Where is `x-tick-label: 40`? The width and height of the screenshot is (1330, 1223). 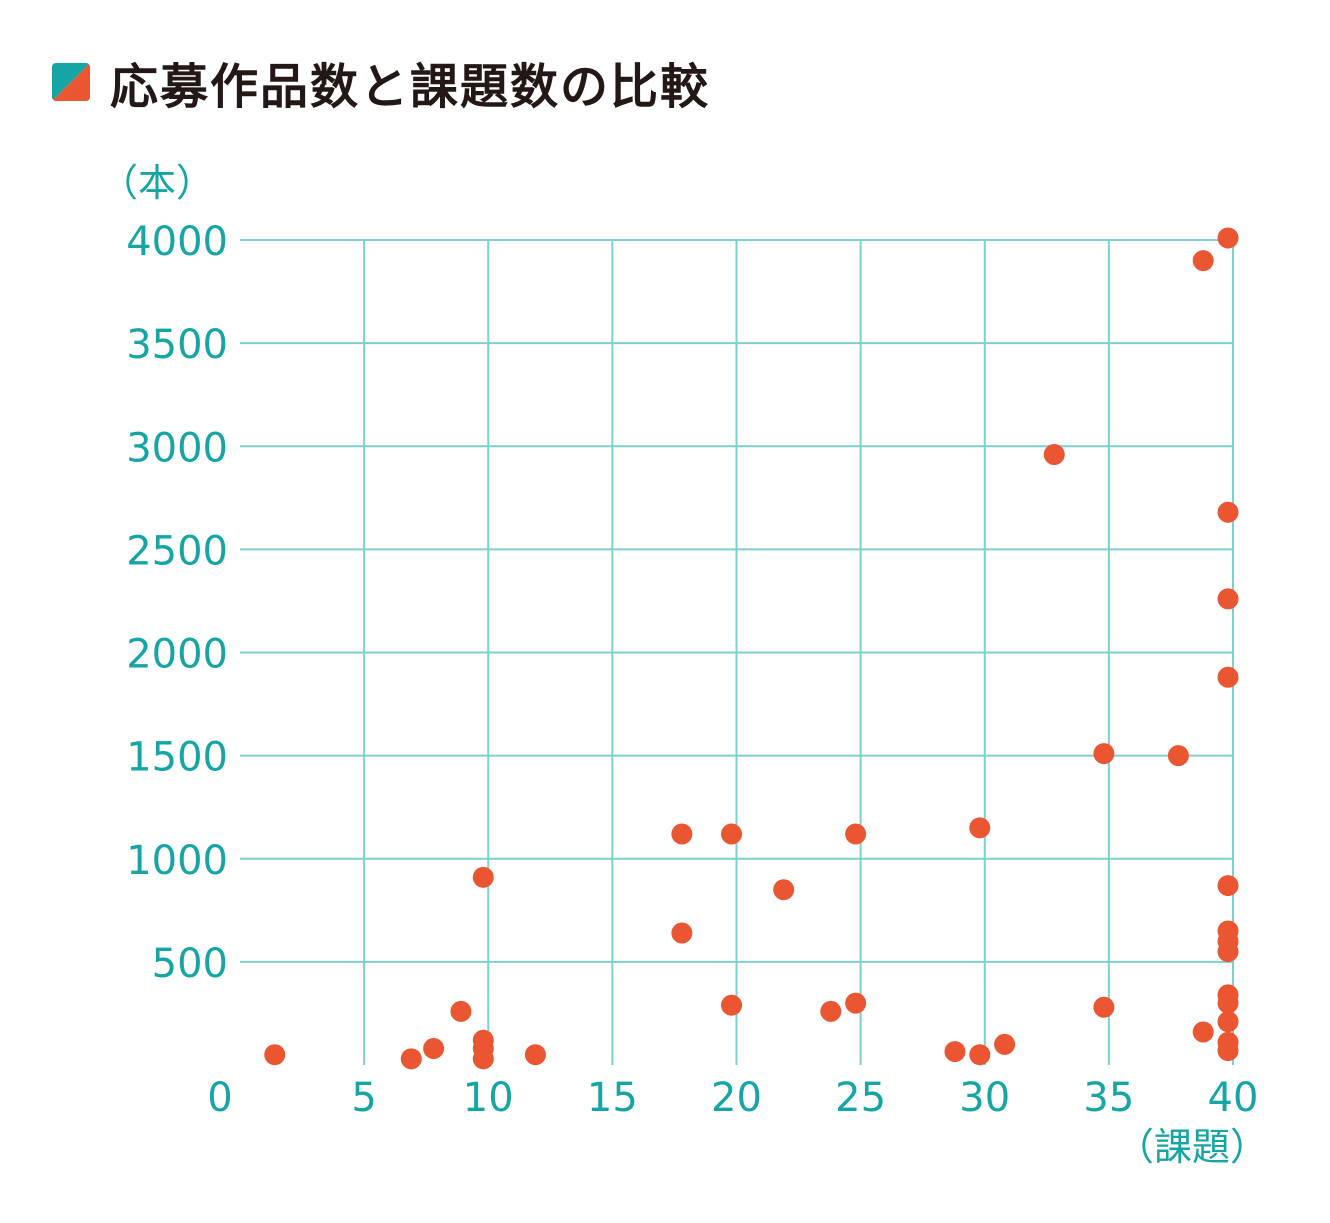 x-tick-label: 40 is located at coordinates (1233, 1098).